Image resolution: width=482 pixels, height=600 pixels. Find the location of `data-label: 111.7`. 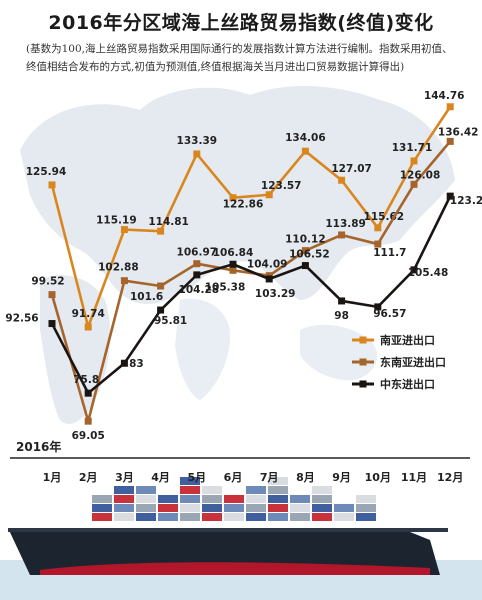

data-label: 111.7 is located at coordinates (389, 253).